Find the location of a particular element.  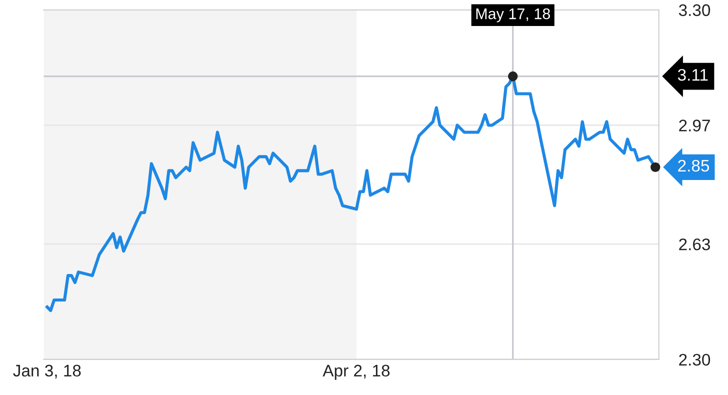

ref-line-label: May 17, 18 is located at coordinates (513, 15).